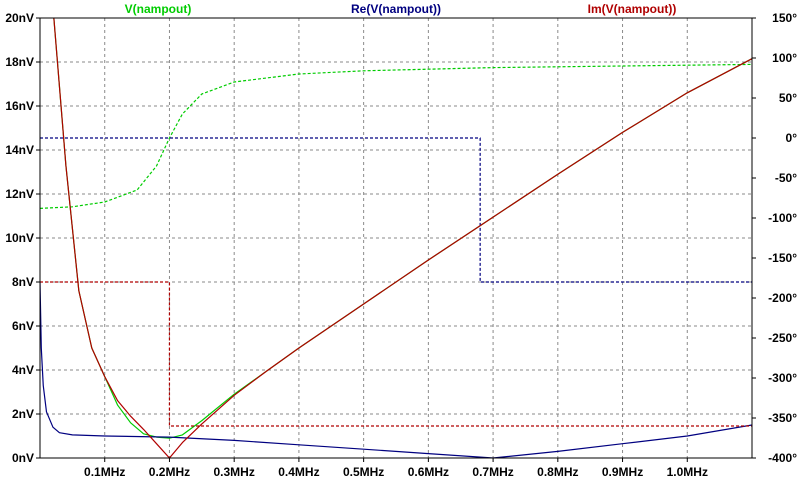 The width and height of the screenshot is (802, 484). I want to click on left-tick-label: 10nV, so click(19, 238).